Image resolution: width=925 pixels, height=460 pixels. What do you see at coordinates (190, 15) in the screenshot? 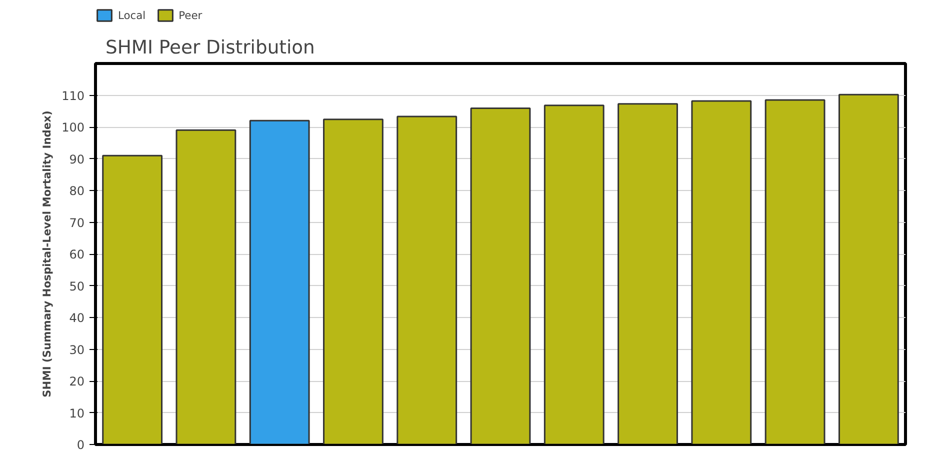
I see `legend-label: Peer` at bounding box center [190, 15].